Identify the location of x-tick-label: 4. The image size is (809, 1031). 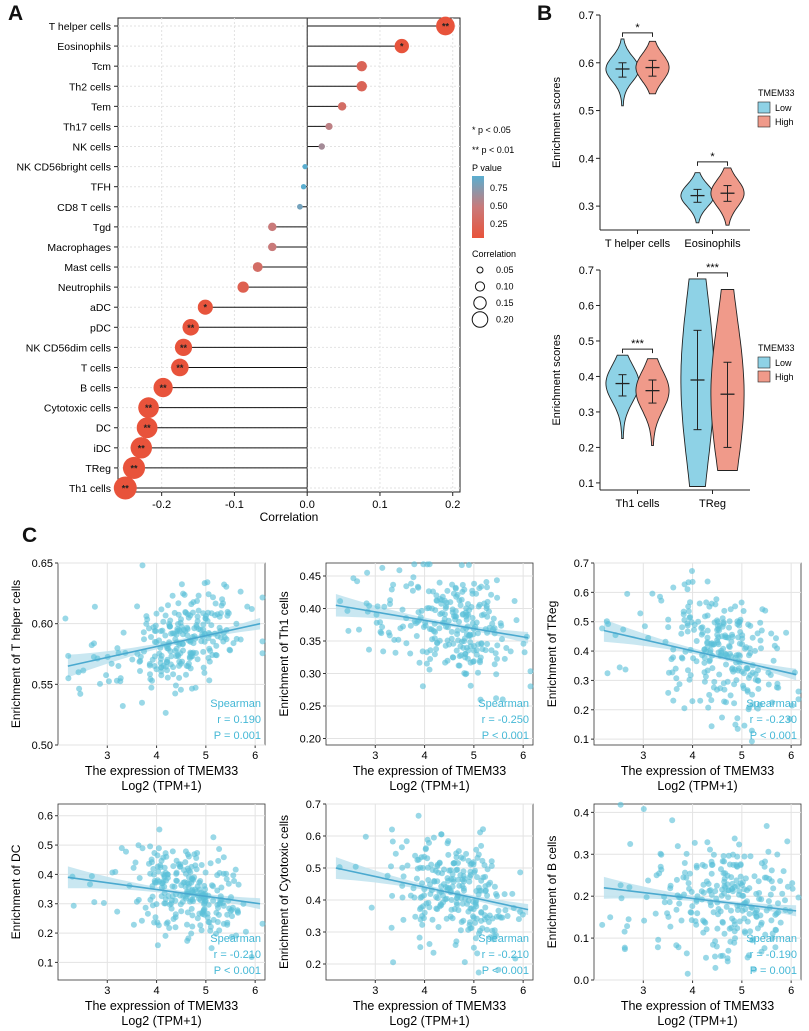
(157, 991).